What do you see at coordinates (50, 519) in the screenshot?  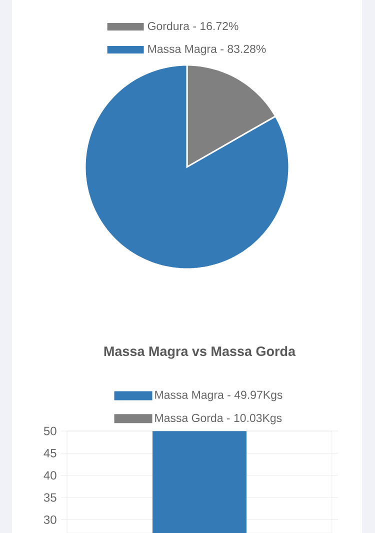 I see `y-tick-label: 30` at bounding box center [50, 519].